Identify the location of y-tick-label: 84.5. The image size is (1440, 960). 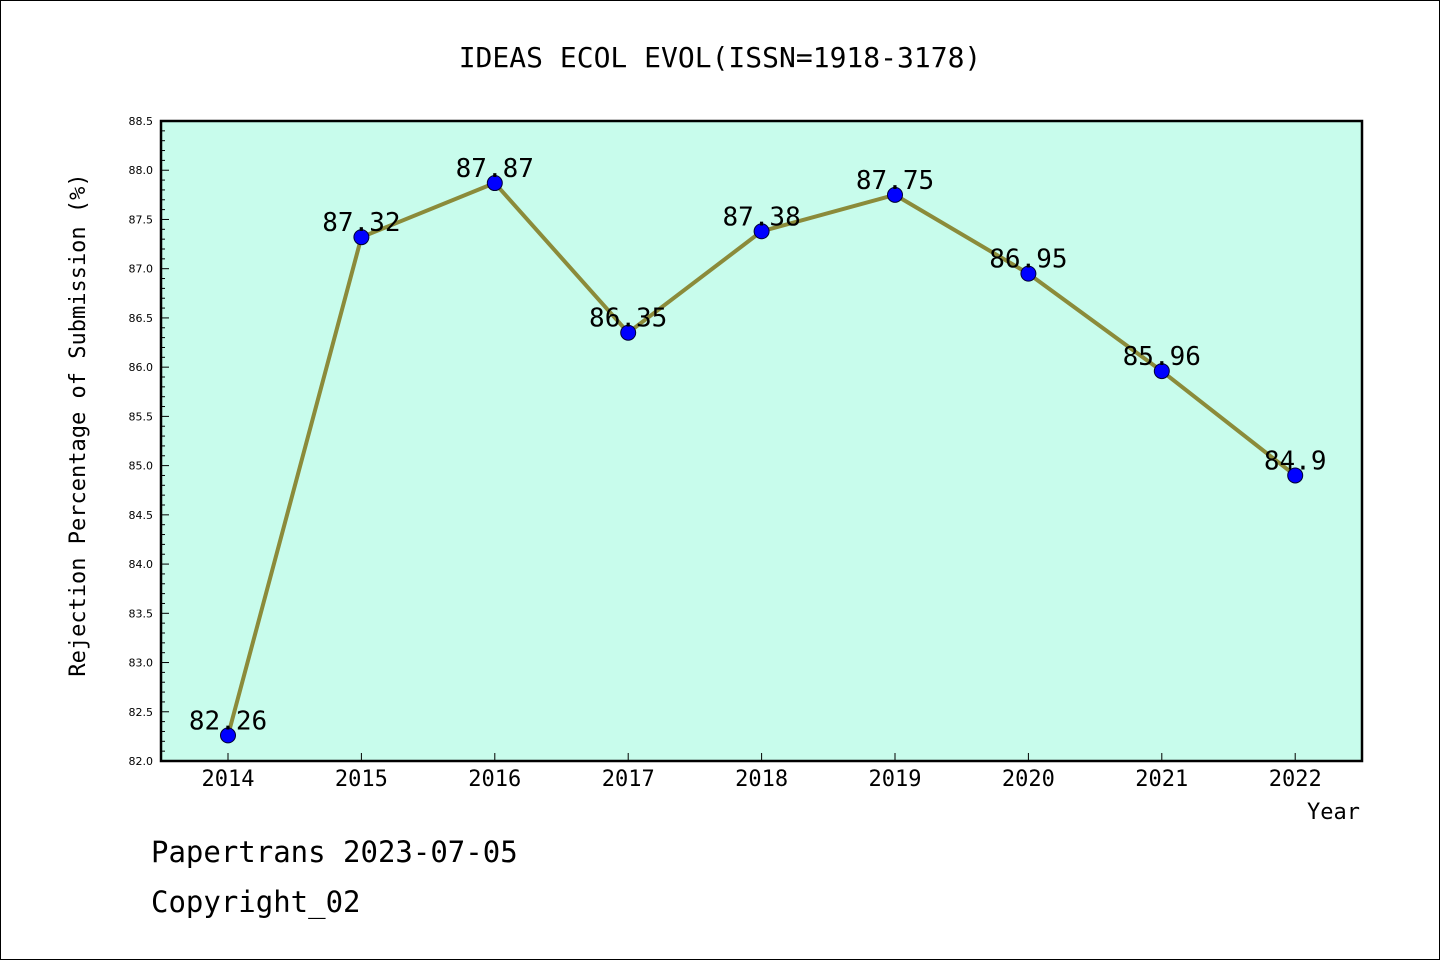
(141, 515).